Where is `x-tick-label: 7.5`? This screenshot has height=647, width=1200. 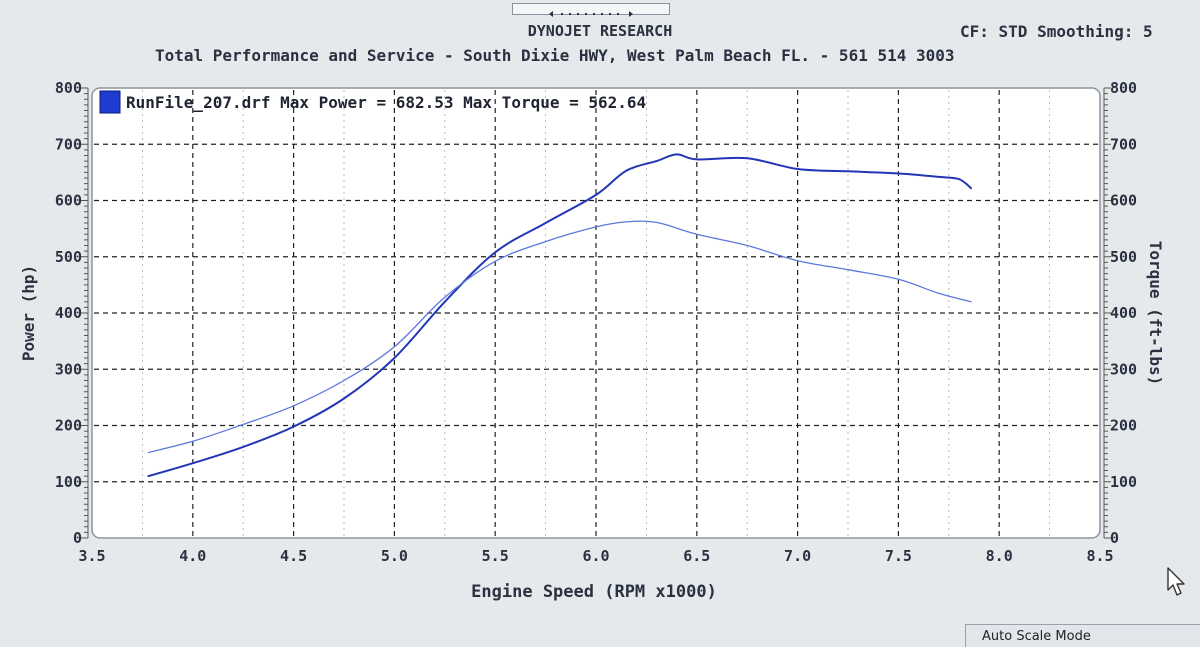
x-tick-label: 7.5 is located at coordinates (898, 556).